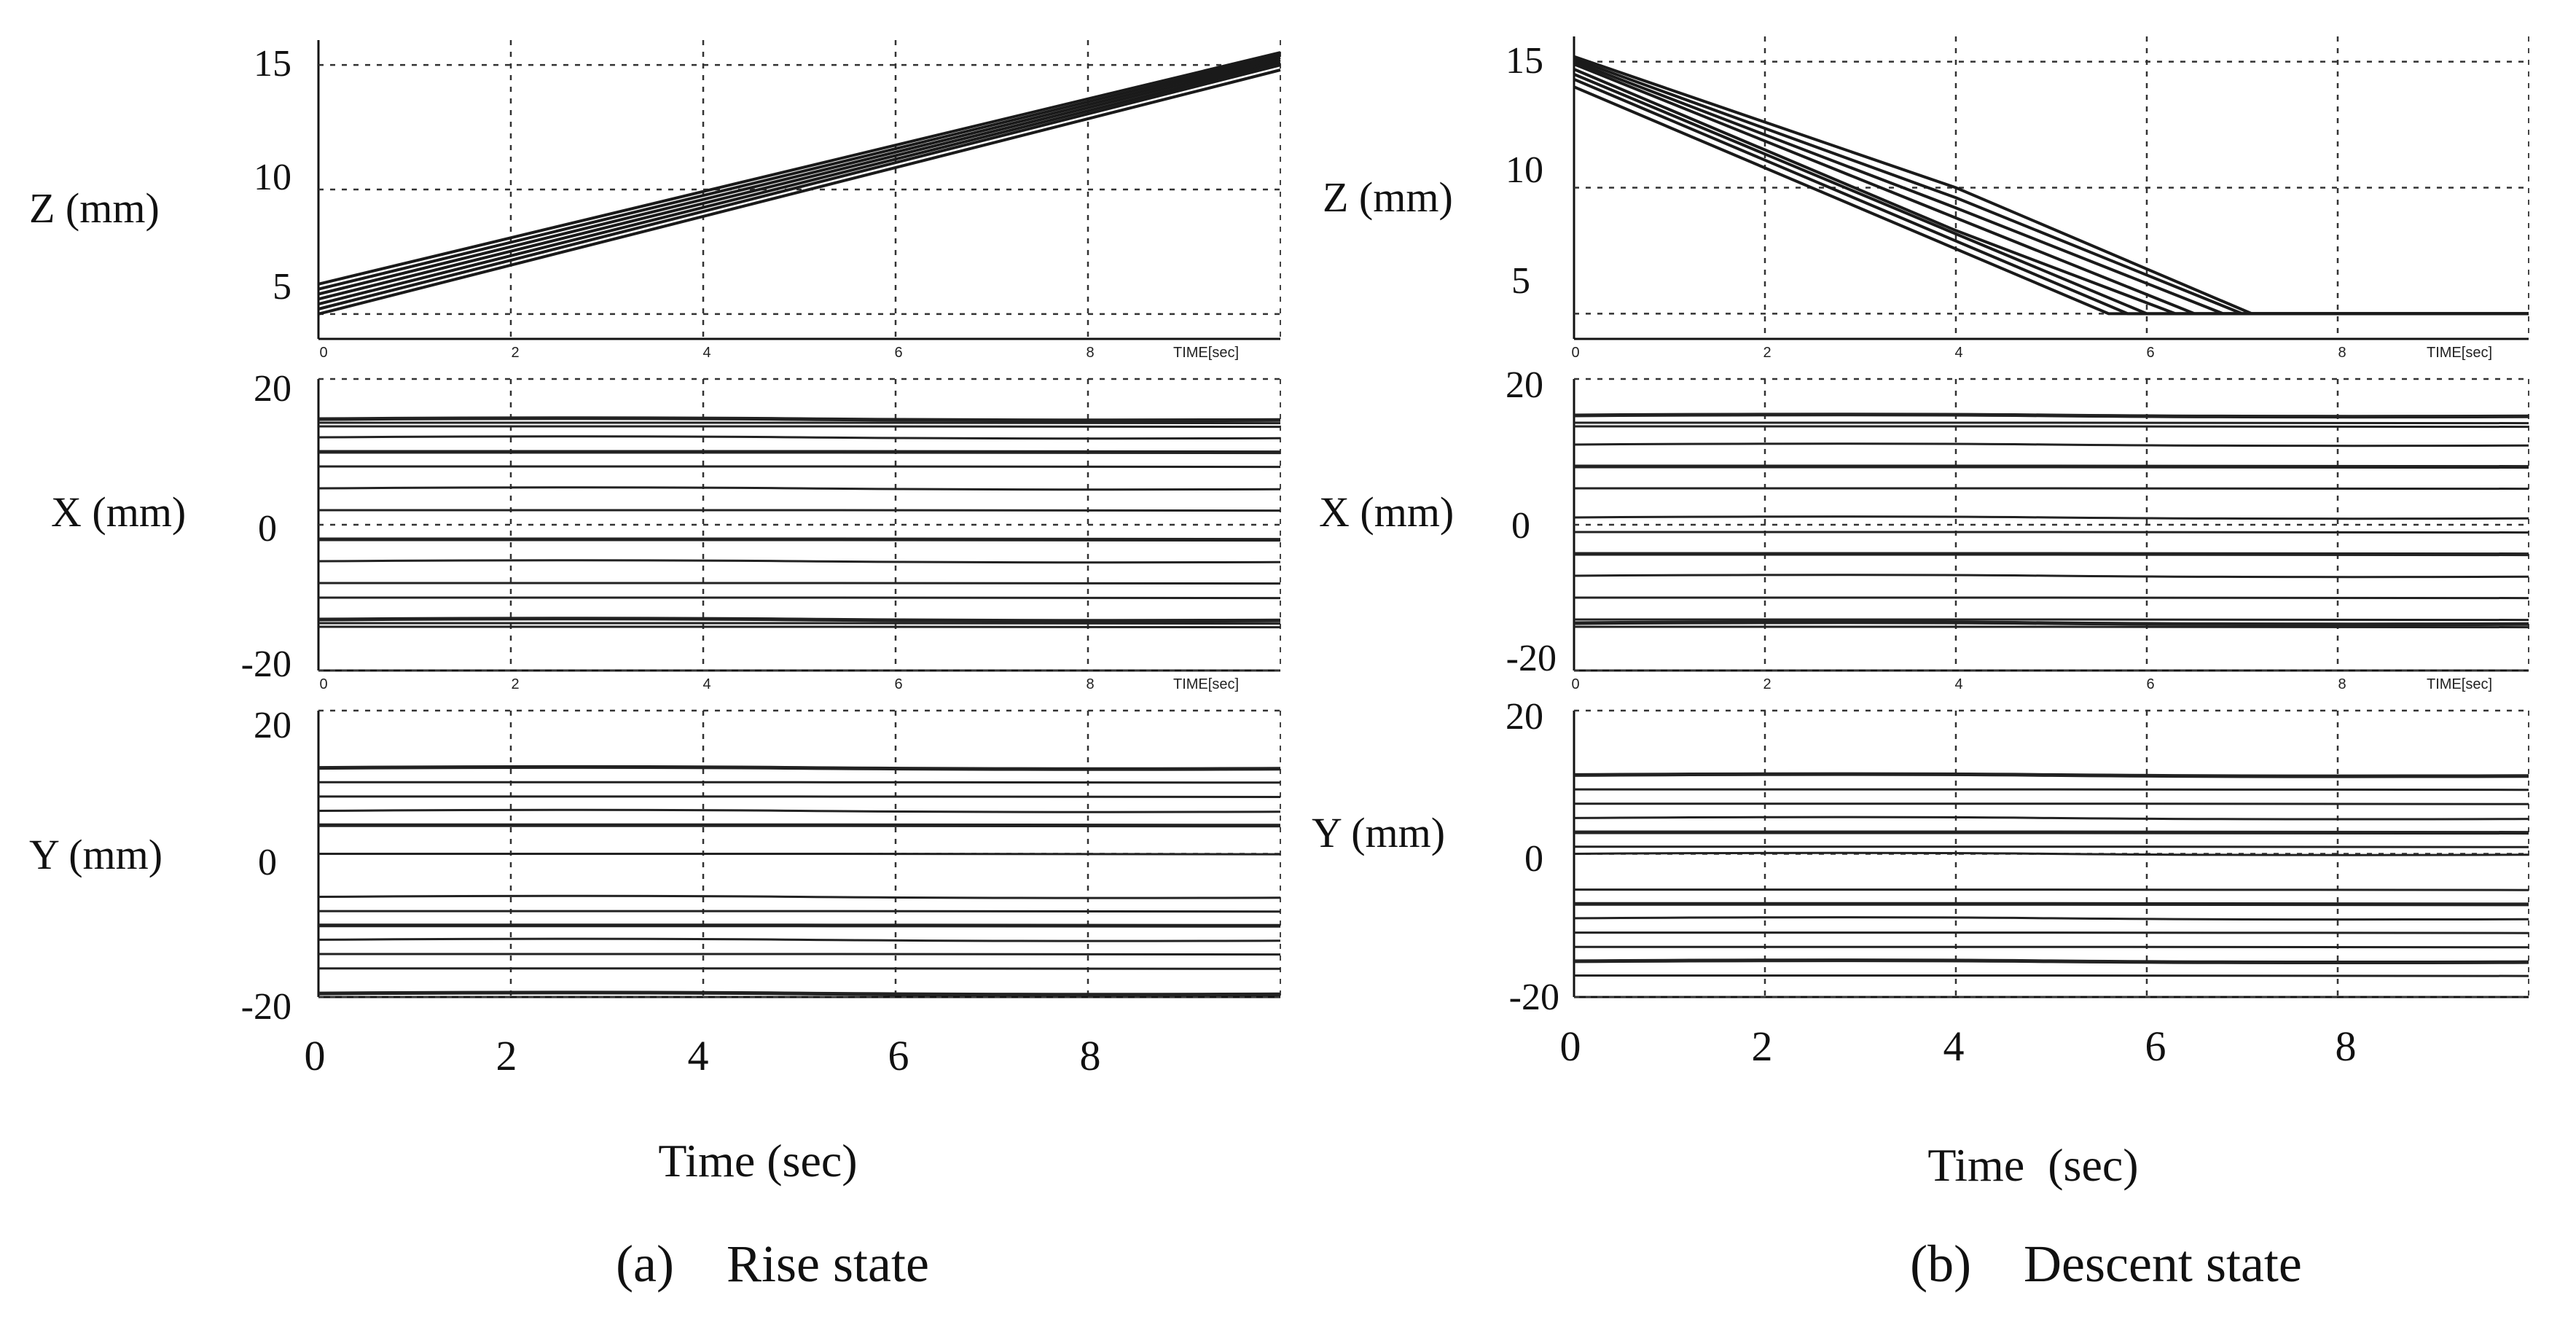 This screenshot has height=1325, width=2576. I want to click on chart-caption: (b) Descent state, so click(2106, 1264).